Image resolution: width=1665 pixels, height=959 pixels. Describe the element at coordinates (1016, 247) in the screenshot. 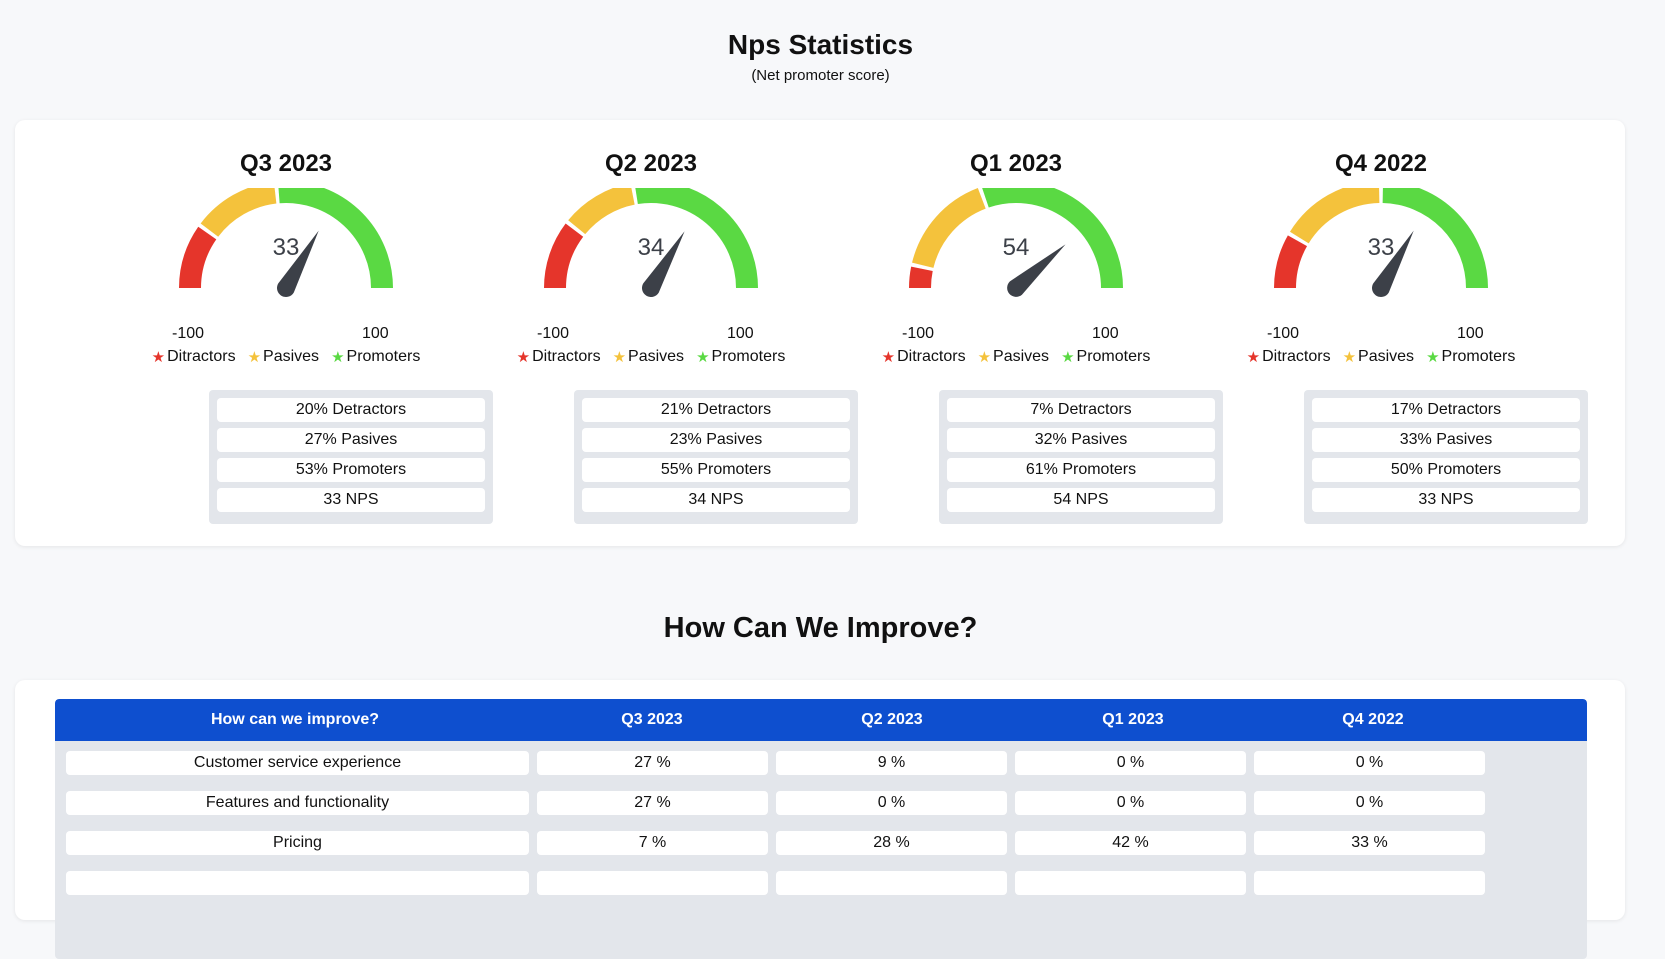

I see `gauge-value: 54` at that location.